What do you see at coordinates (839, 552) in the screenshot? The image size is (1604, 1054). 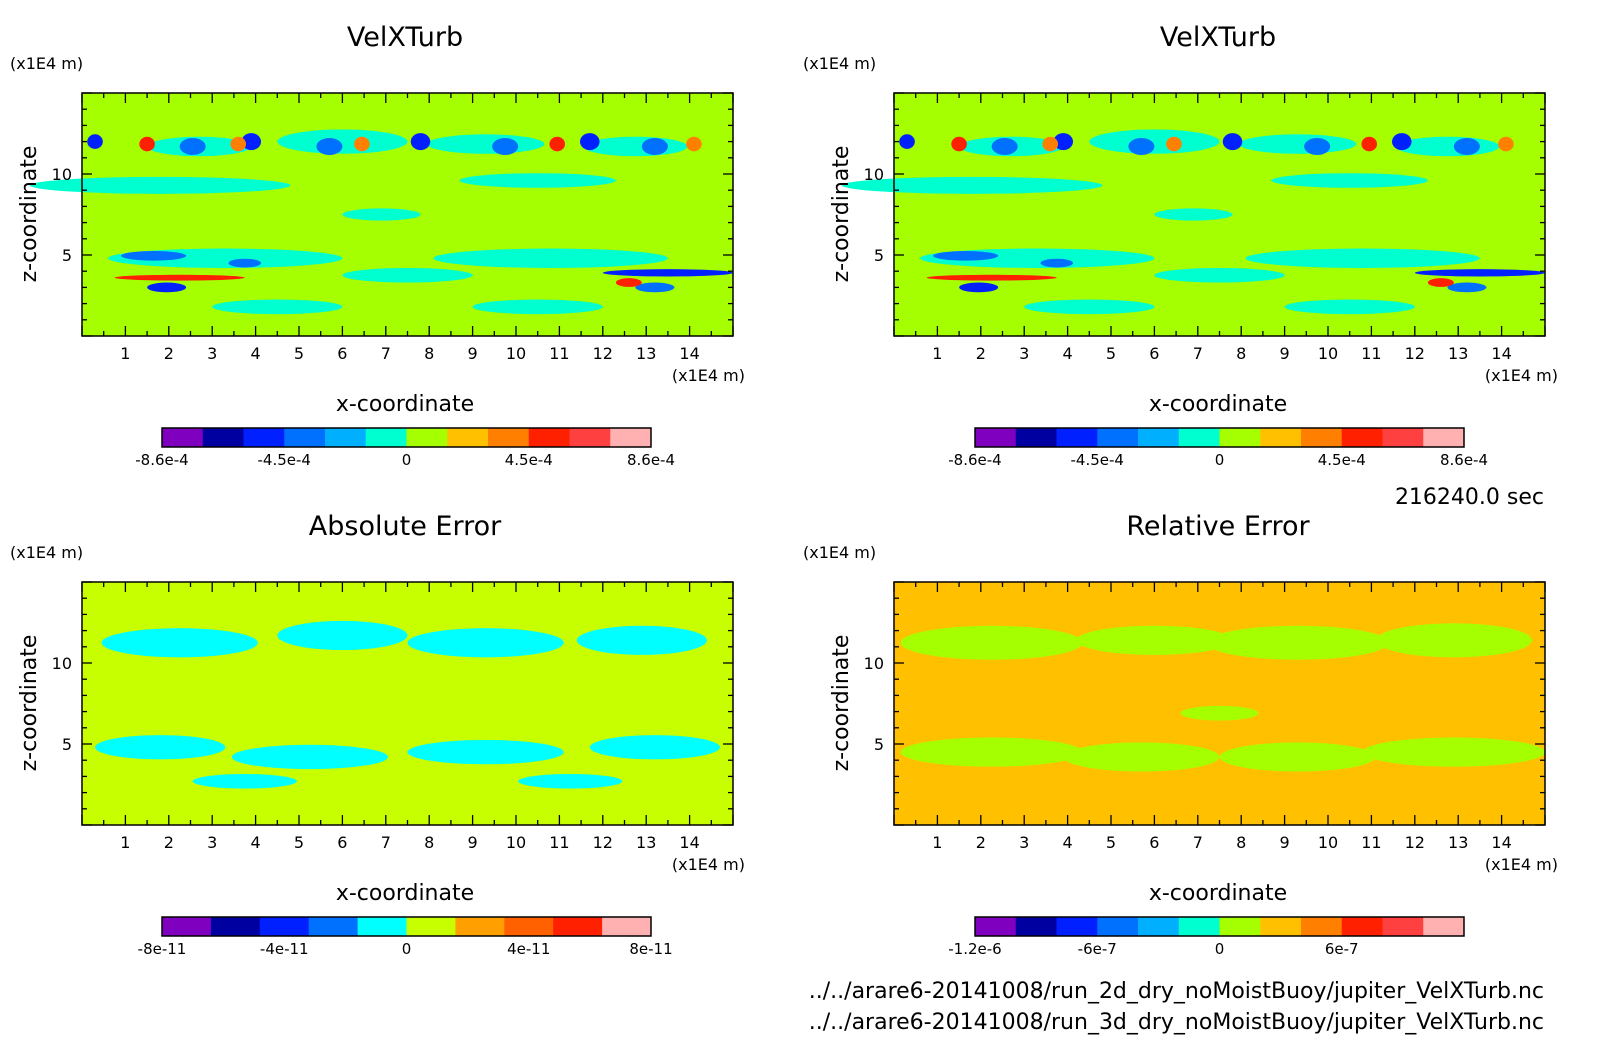 I see `y-unit-label: (x1E4 m)` at bounding box center [839, 552].